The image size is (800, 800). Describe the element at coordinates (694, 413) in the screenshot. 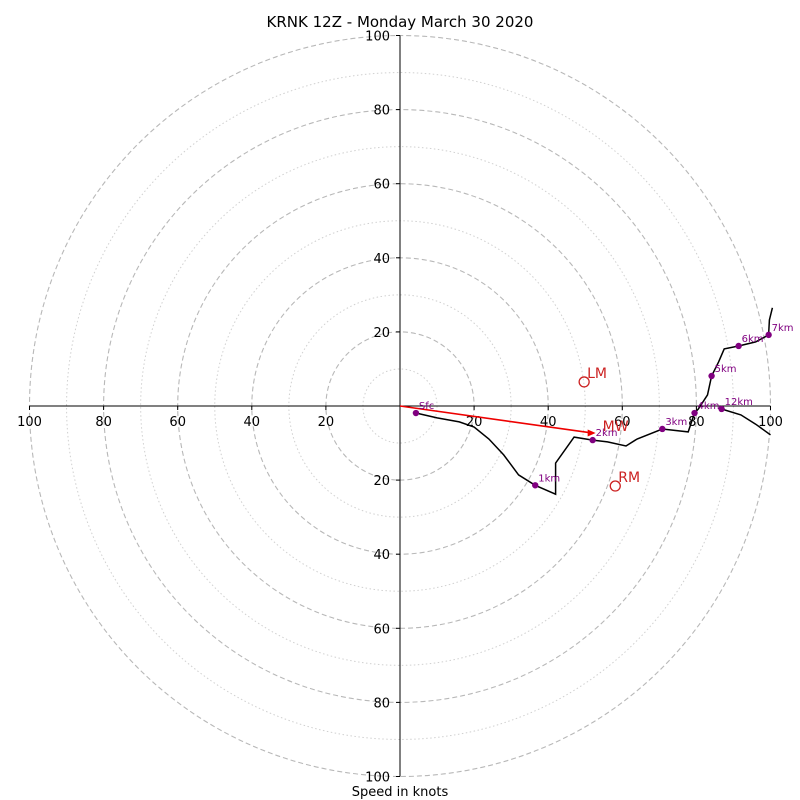

I see `height-marker-4km` at that location.